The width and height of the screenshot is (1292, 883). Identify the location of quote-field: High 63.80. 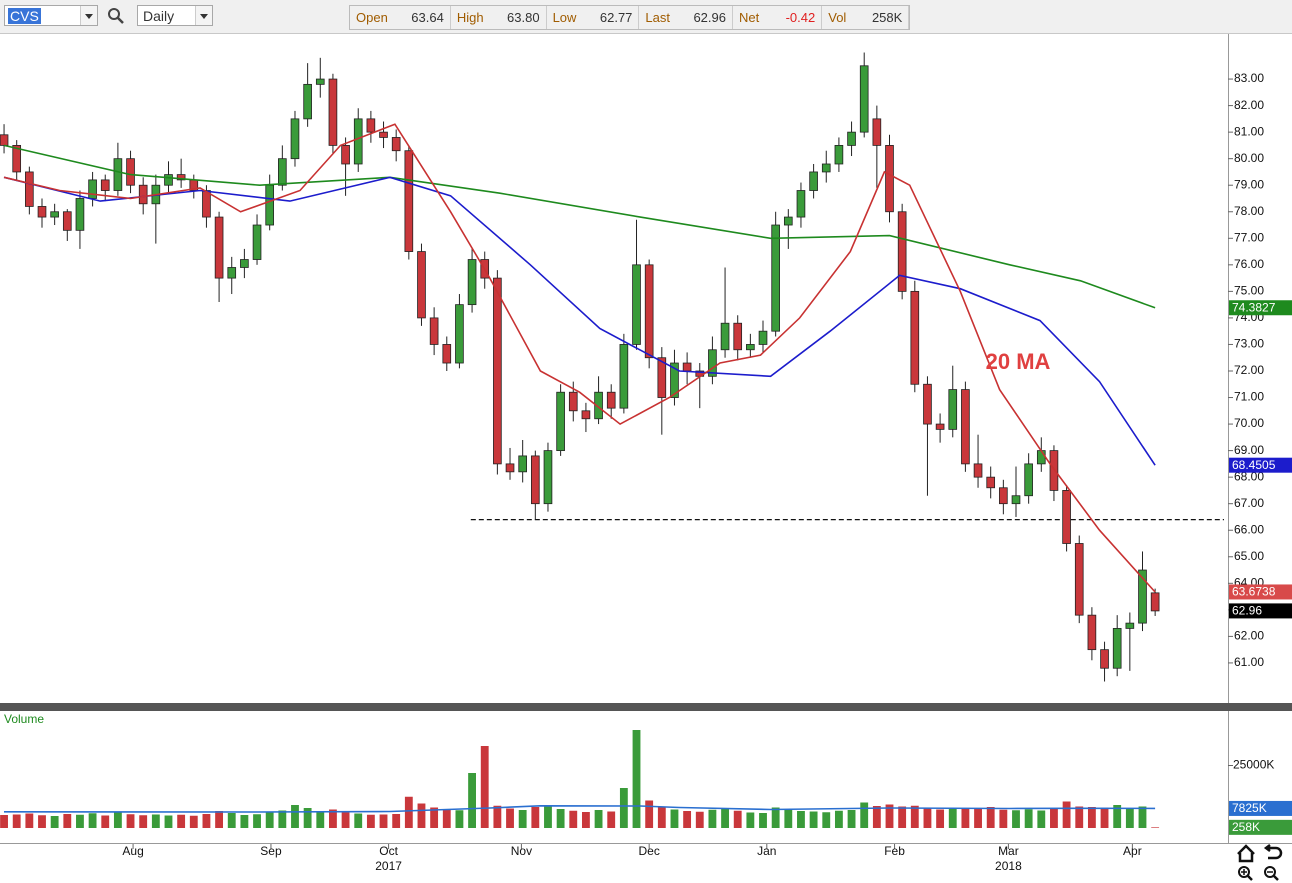
(499, 17).